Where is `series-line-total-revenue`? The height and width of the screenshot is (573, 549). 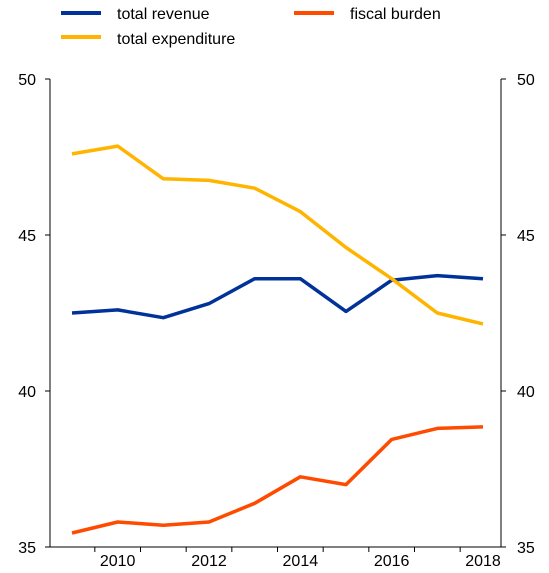
series-line-total-revenue is located at coordinates (277, 296).